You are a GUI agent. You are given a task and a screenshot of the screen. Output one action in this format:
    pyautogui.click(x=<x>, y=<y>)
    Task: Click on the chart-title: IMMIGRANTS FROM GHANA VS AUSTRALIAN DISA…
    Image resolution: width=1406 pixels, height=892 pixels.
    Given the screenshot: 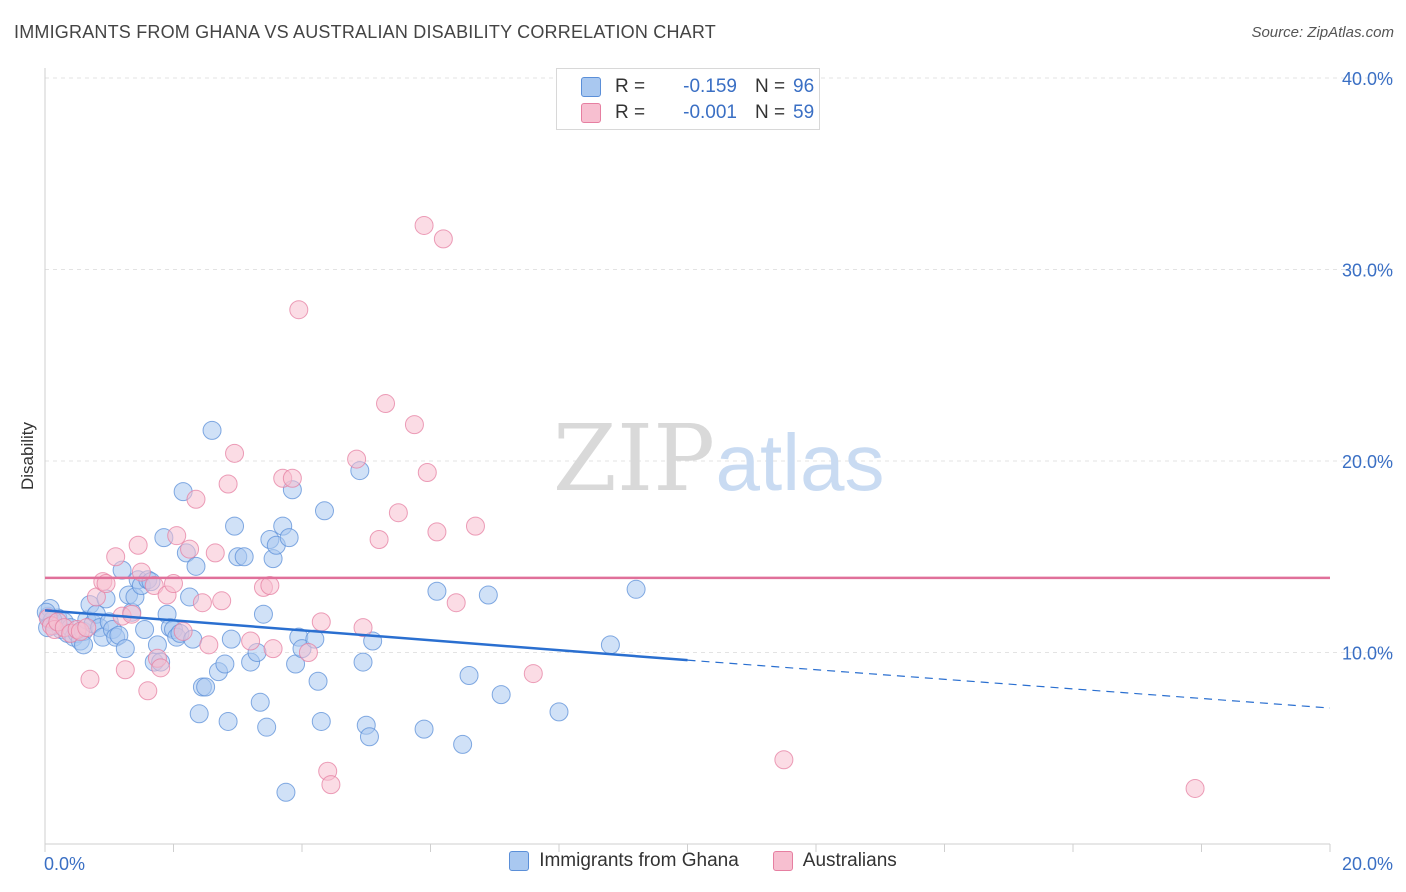 What is the action you would take?
    pyautogui.click(x=365, y=32)
    